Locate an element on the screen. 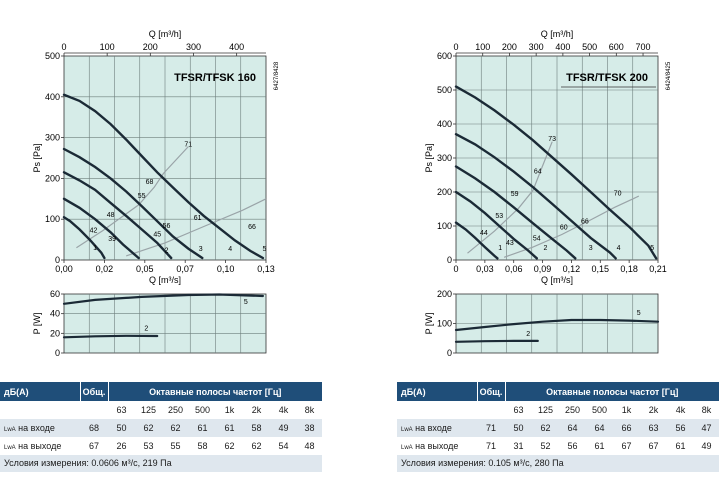  band-value-cell: 55 is located at coordinates (175, 446).